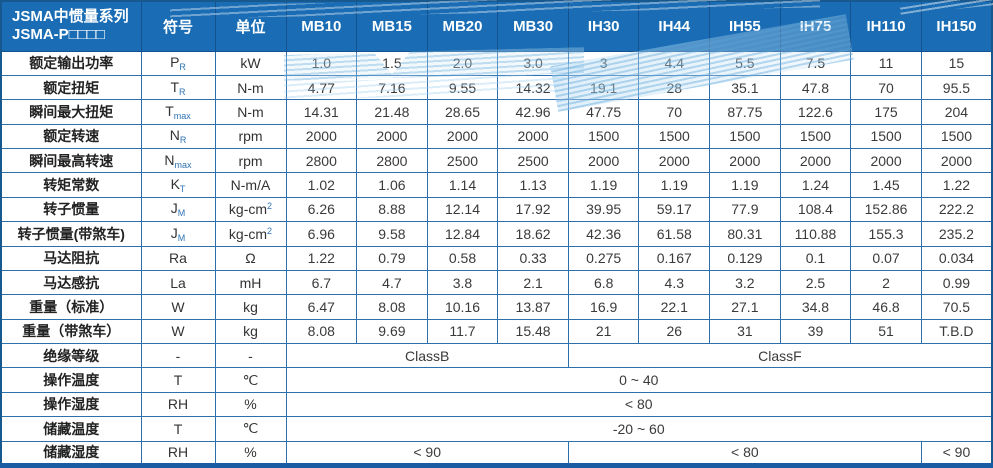  What do you see at coordinates (745, 282) in the screenshot?
I see `value-cell: 3.2` at bounding box center [745, 282].